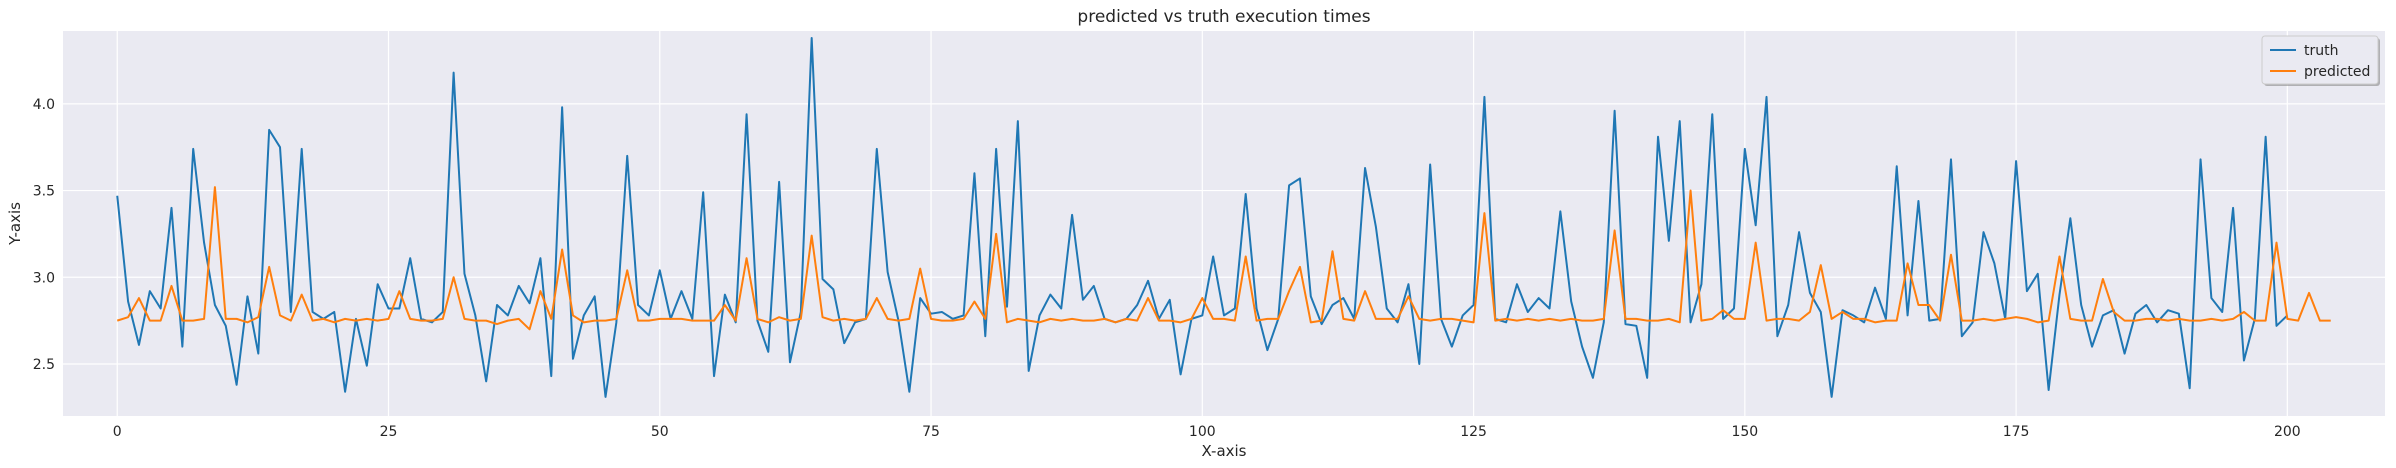 This screenshot has height=468, width=2396. I want to click on y-tick-label: 4.0, so click(44, 105).